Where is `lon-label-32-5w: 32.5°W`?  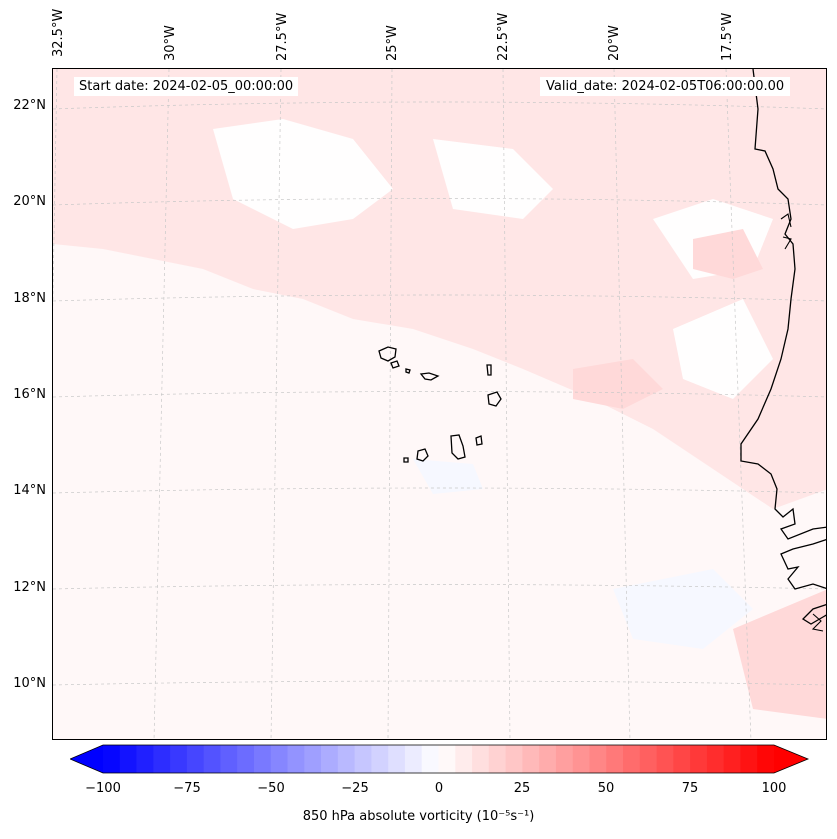 lon-label-32-5w: 32.5°W is located at coordinates (58, 32).